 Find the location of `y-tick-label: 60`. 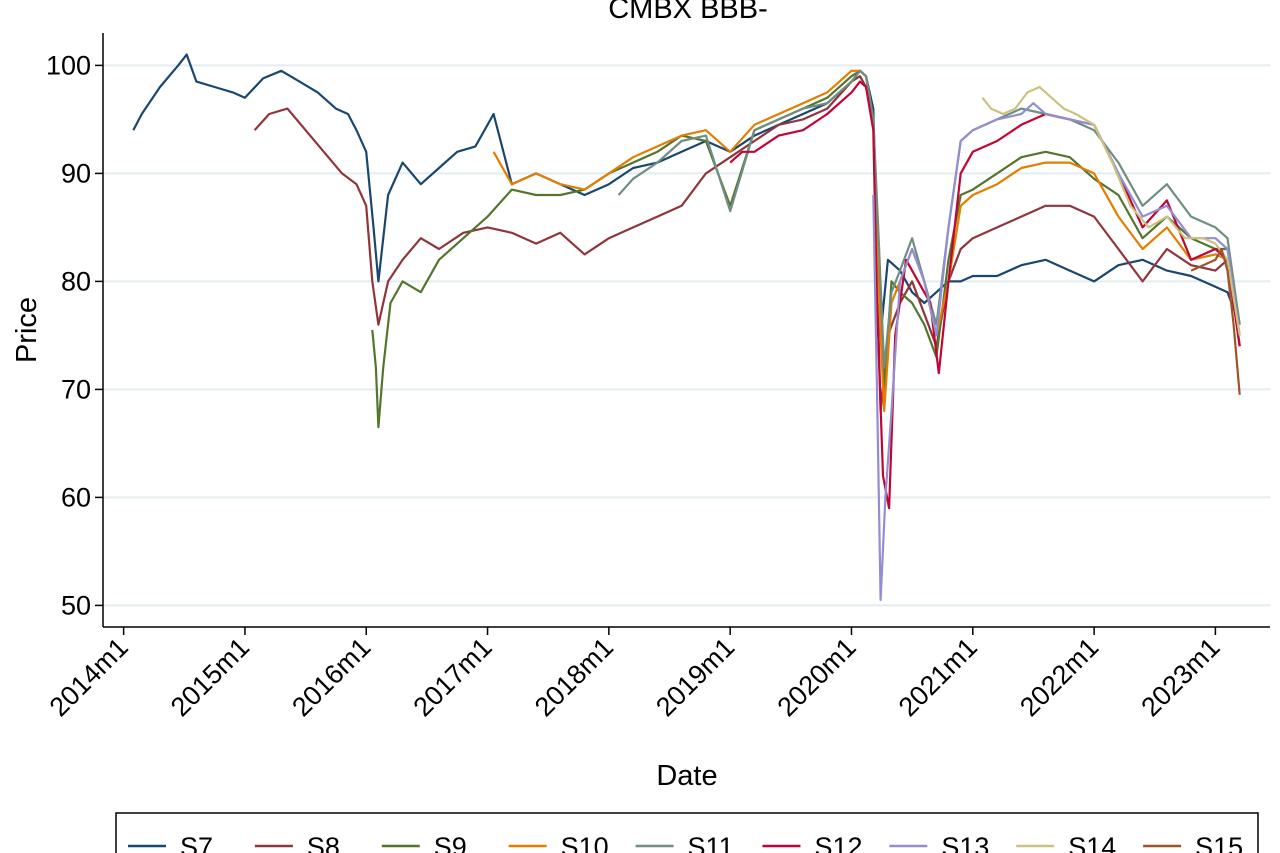

y-tick-label: 60 is located at coordinates (76, 497).